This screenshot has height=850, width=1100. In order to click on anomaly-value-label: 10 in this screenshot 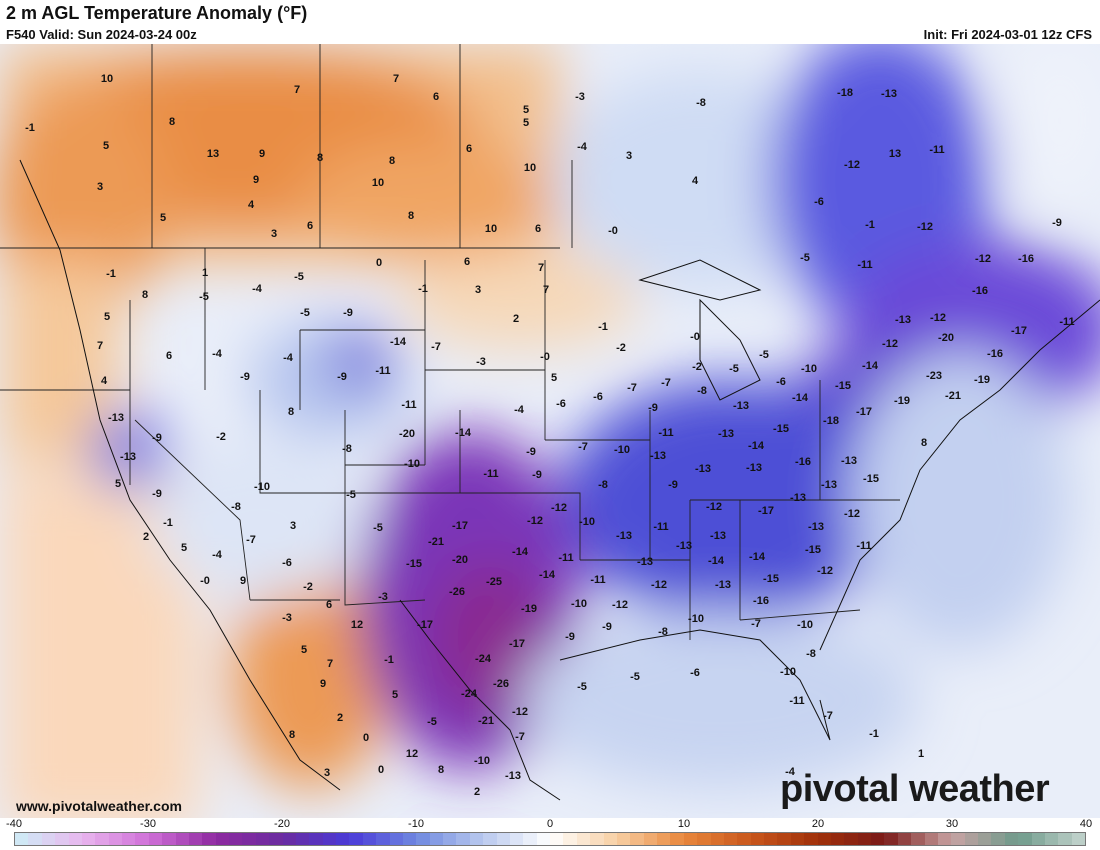, I will do `click(378, 183)`.